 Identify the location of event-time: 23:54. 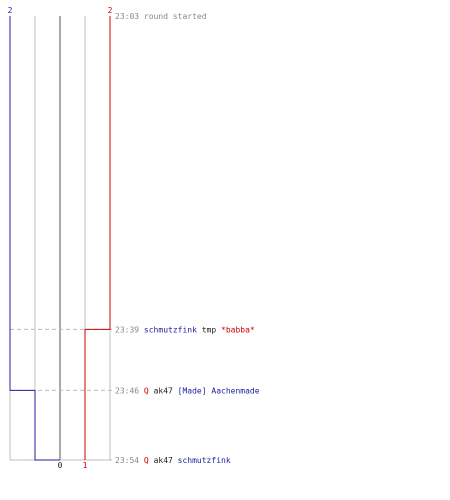
(127, 460).